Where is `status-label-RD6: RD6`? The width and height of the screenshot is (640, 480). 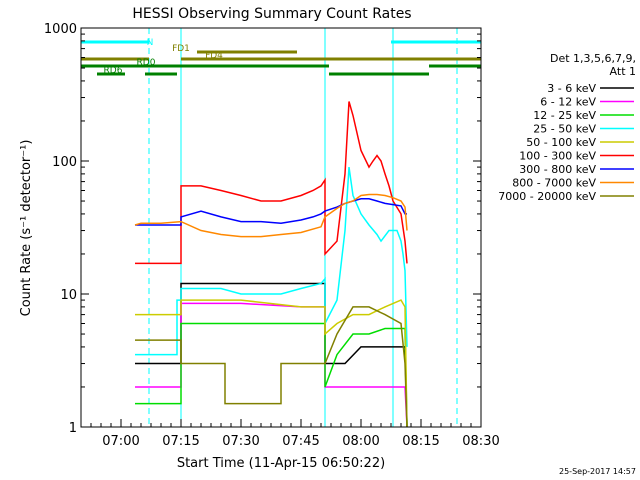
status-label-RD6: RD6 is located at coordinates (113, 71).